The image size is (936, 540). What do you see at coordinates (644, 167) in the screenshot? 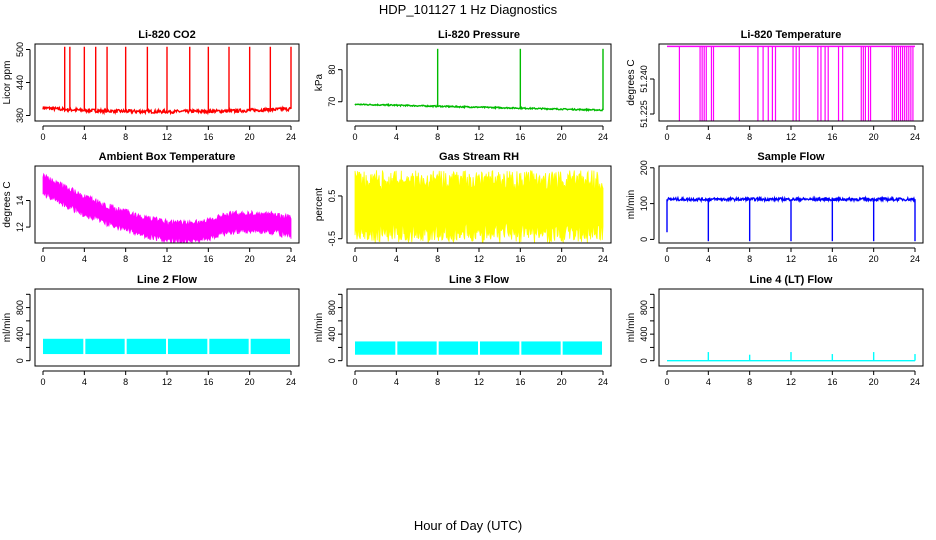
I see `y-tick-label: 200` at bounding box center [644, 167].